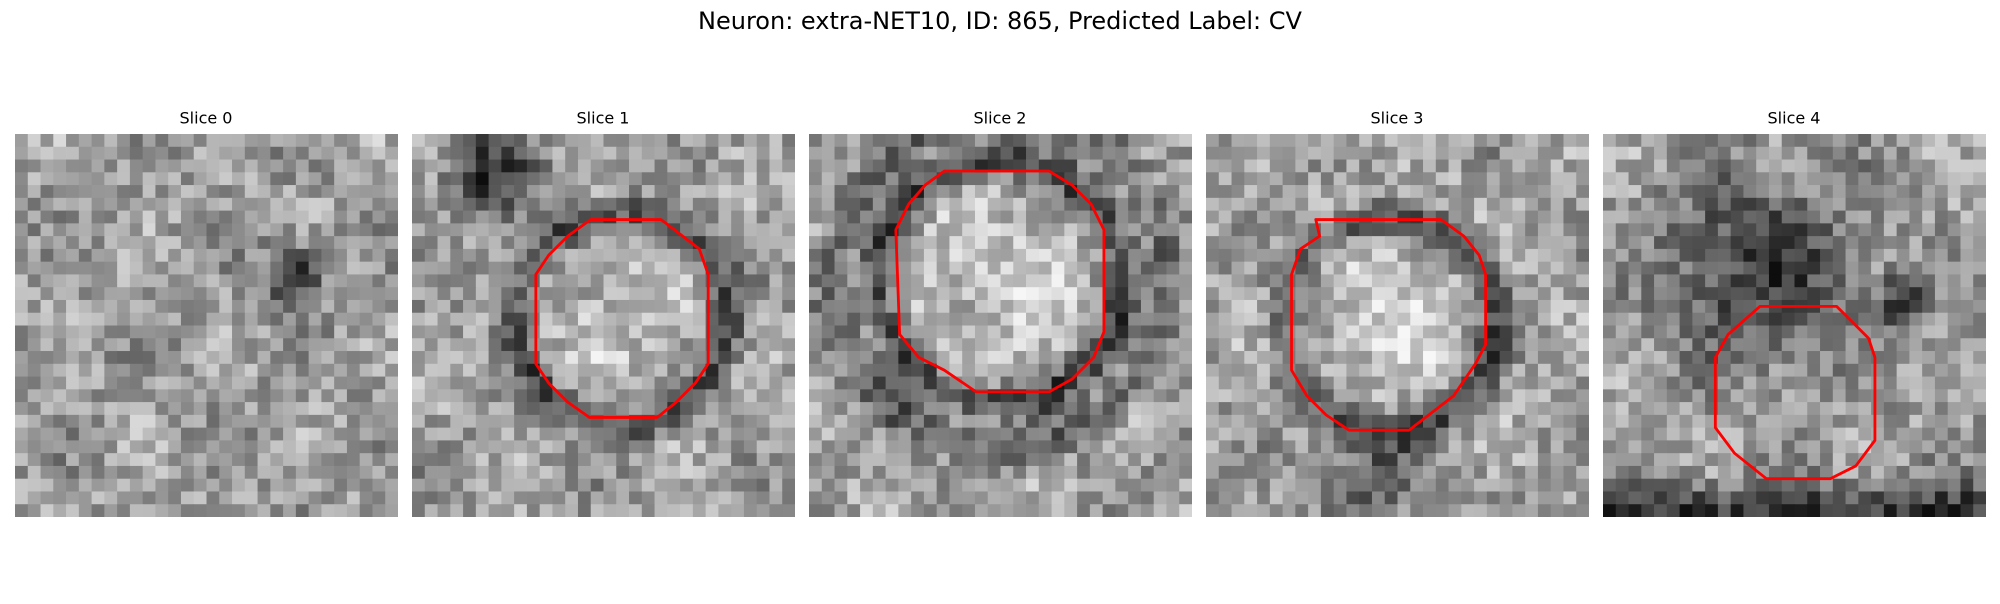 The image size is (2000, 604). I want to click on contour, so click(1000, 281).